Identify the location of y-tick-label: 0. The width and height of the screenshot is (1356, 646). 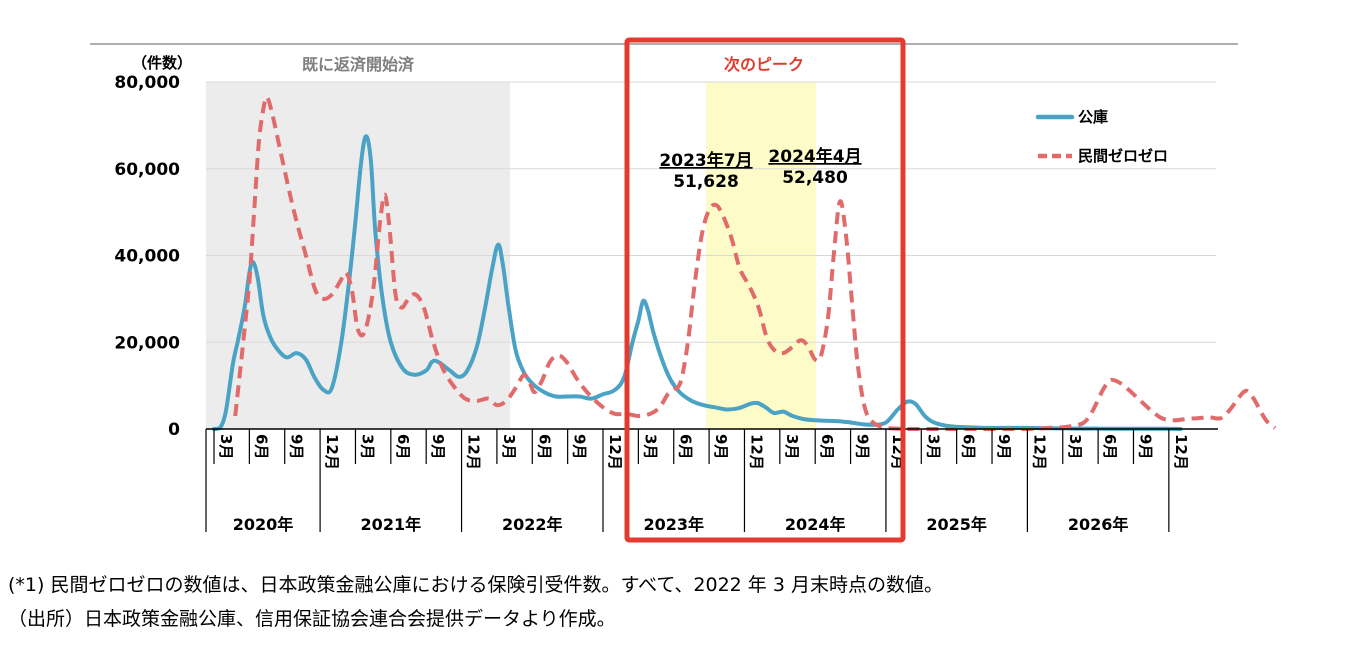
(174, 430).